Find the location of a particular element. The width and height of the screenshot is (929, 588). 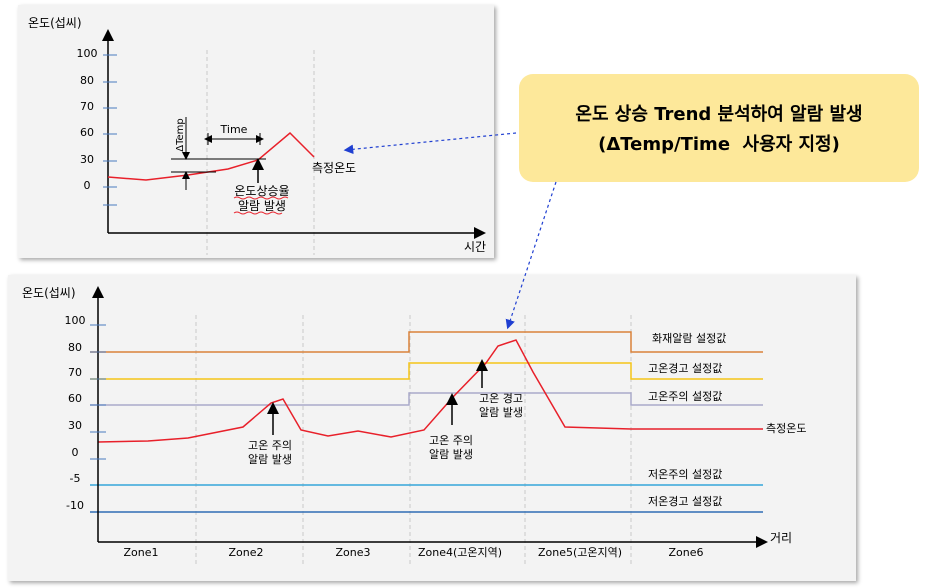

zone2-caution-label-1: 고온 주의 is located at coordinates (270, 445).